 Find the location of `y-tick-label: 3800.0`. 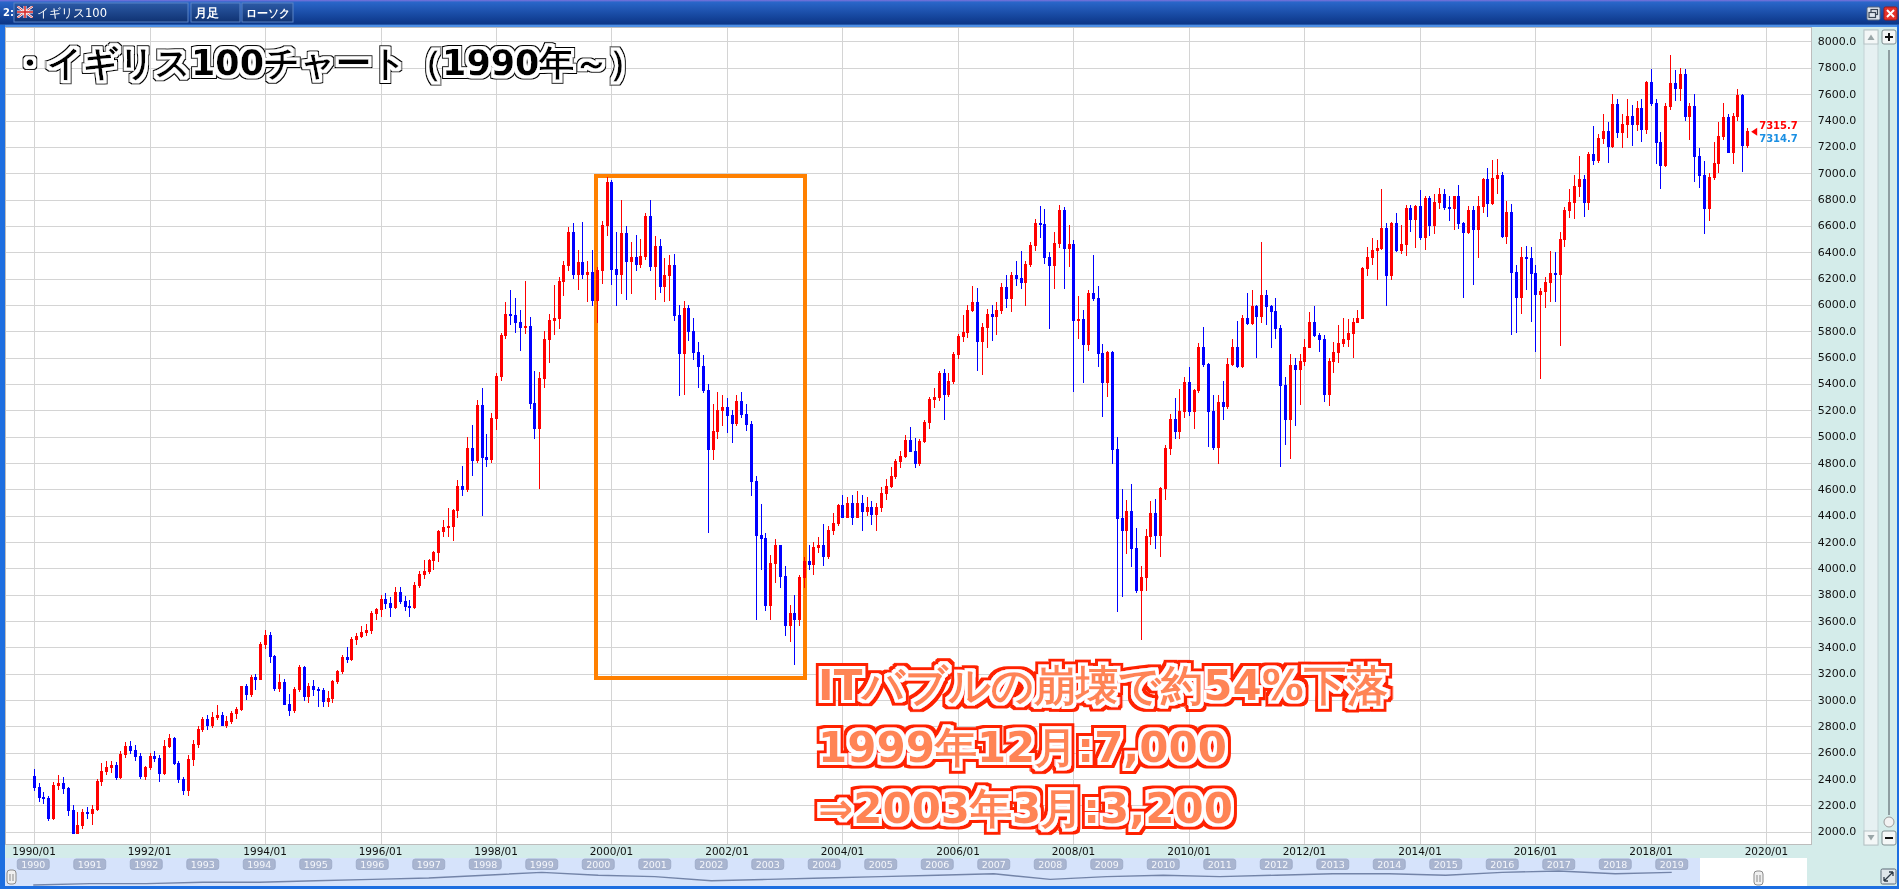

y-tick-label: 3800.0 is located at coordinates (1837, 595).